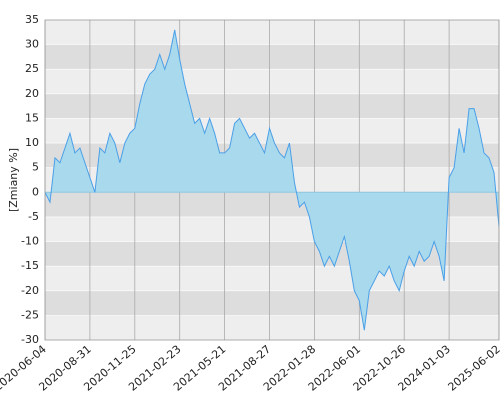 This screenshot has height=400, width=500. What do you see at coordinates (32, 19) in the screenshot?
I see `y-tick-label: 35` at bounding box center [32, 19].